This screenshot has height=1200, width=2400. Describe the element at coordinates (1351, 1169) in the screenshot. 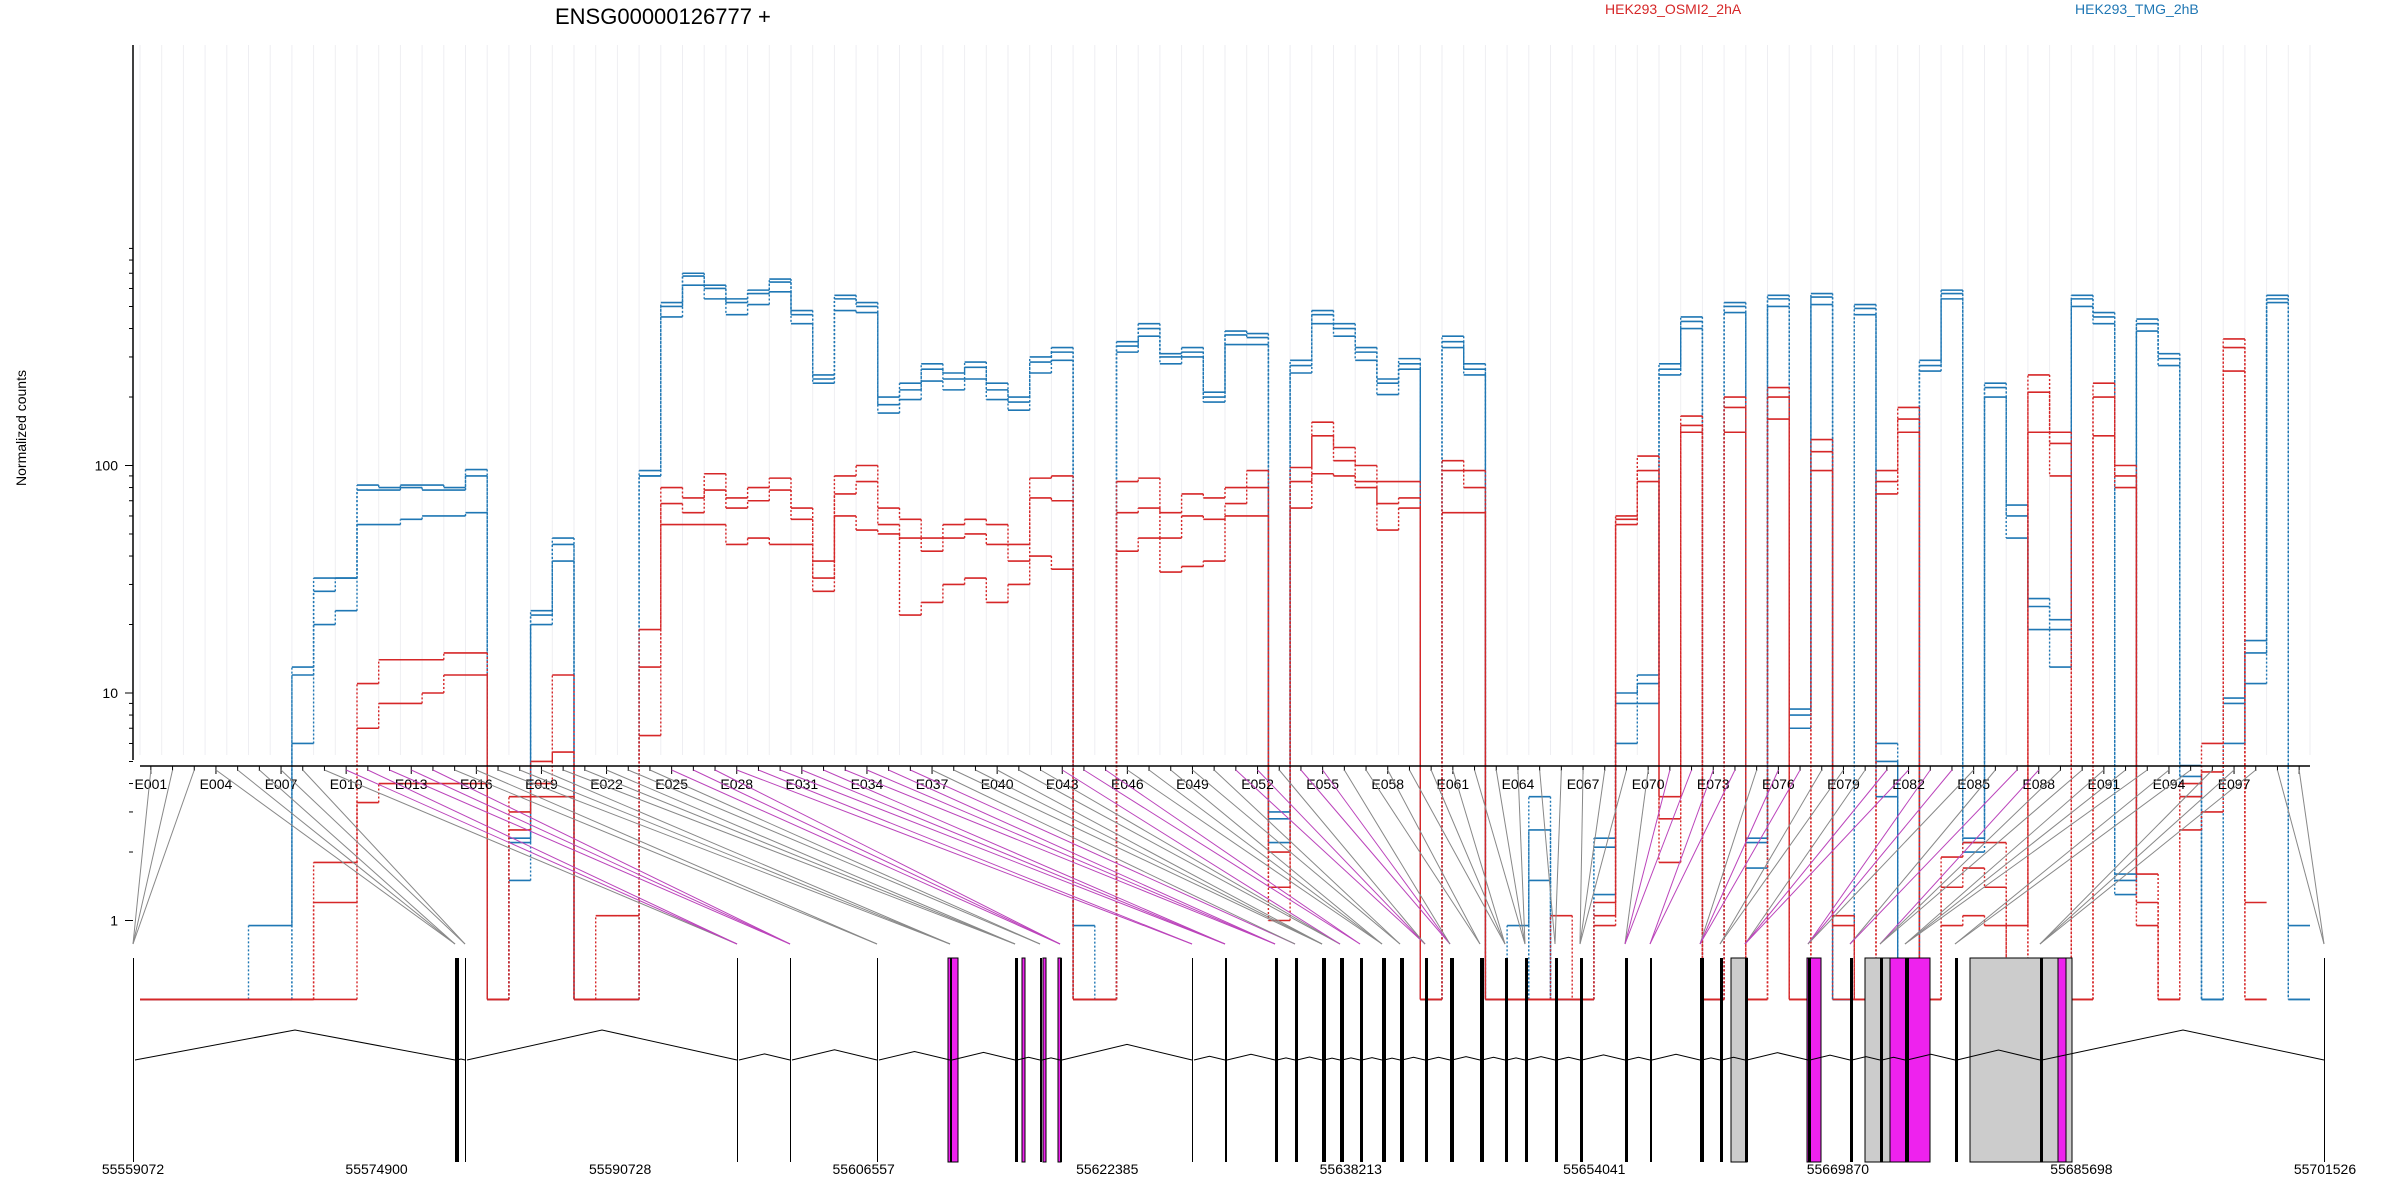

I see `genomic-tick-label: 55638213` at that location.